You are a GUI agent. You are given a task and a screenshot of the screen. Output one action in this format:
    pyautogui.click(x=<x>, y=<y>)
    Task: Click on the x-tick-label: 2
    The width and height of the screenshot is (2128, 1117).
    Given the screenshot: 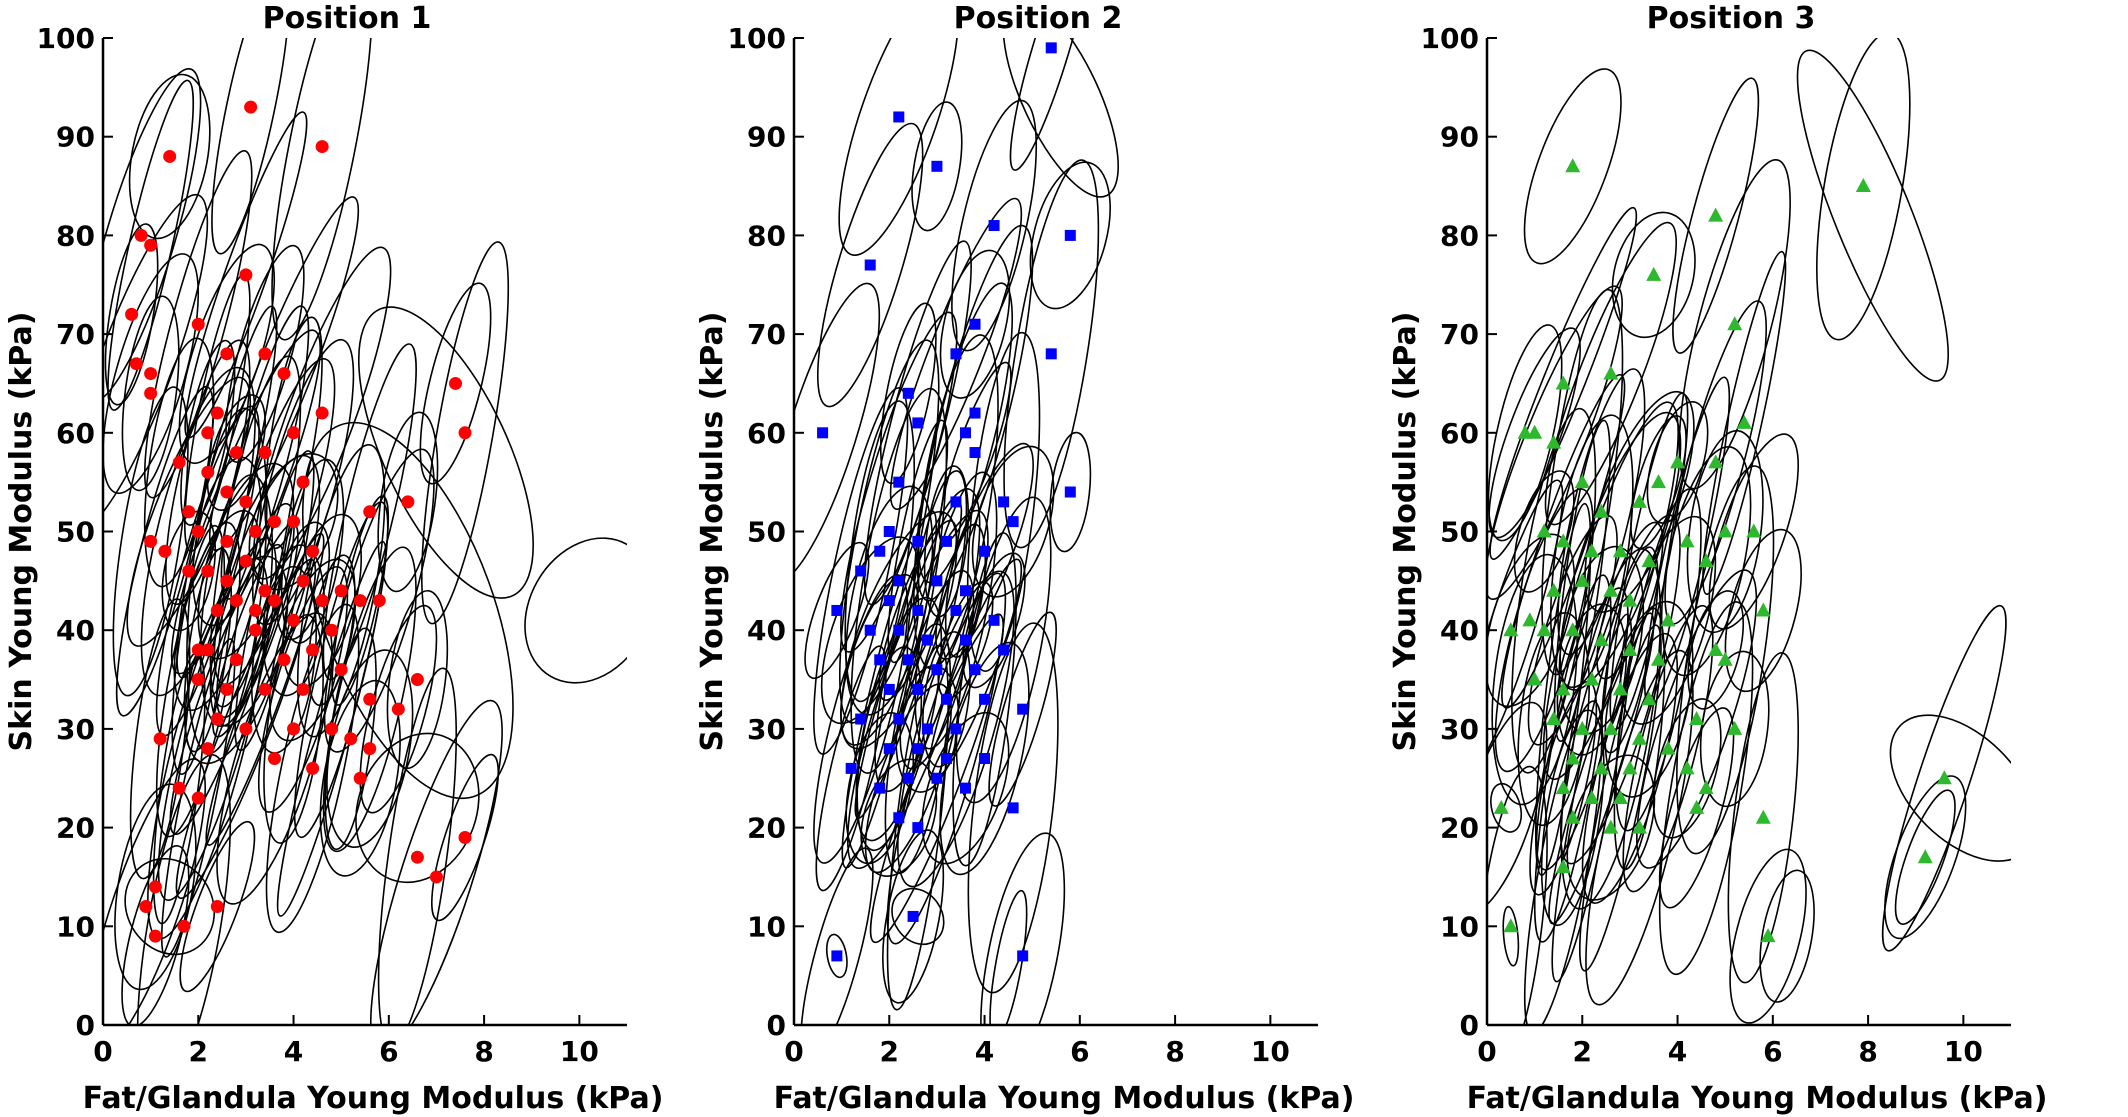 What is the action you would take?
    pyautogui.click(x=889, y=1051)
    